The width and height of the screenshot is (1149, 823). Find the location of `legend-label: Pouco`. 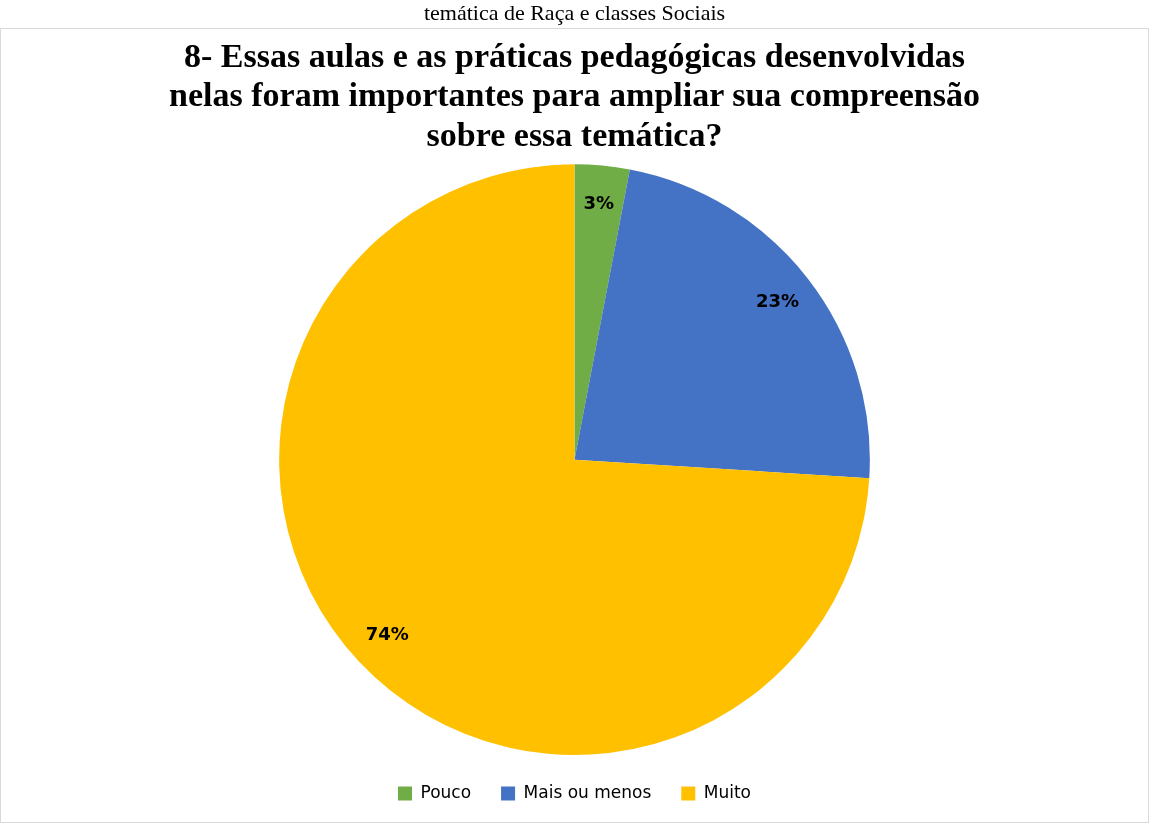

legend-label: Pouco is located at coordinates (446, 791).